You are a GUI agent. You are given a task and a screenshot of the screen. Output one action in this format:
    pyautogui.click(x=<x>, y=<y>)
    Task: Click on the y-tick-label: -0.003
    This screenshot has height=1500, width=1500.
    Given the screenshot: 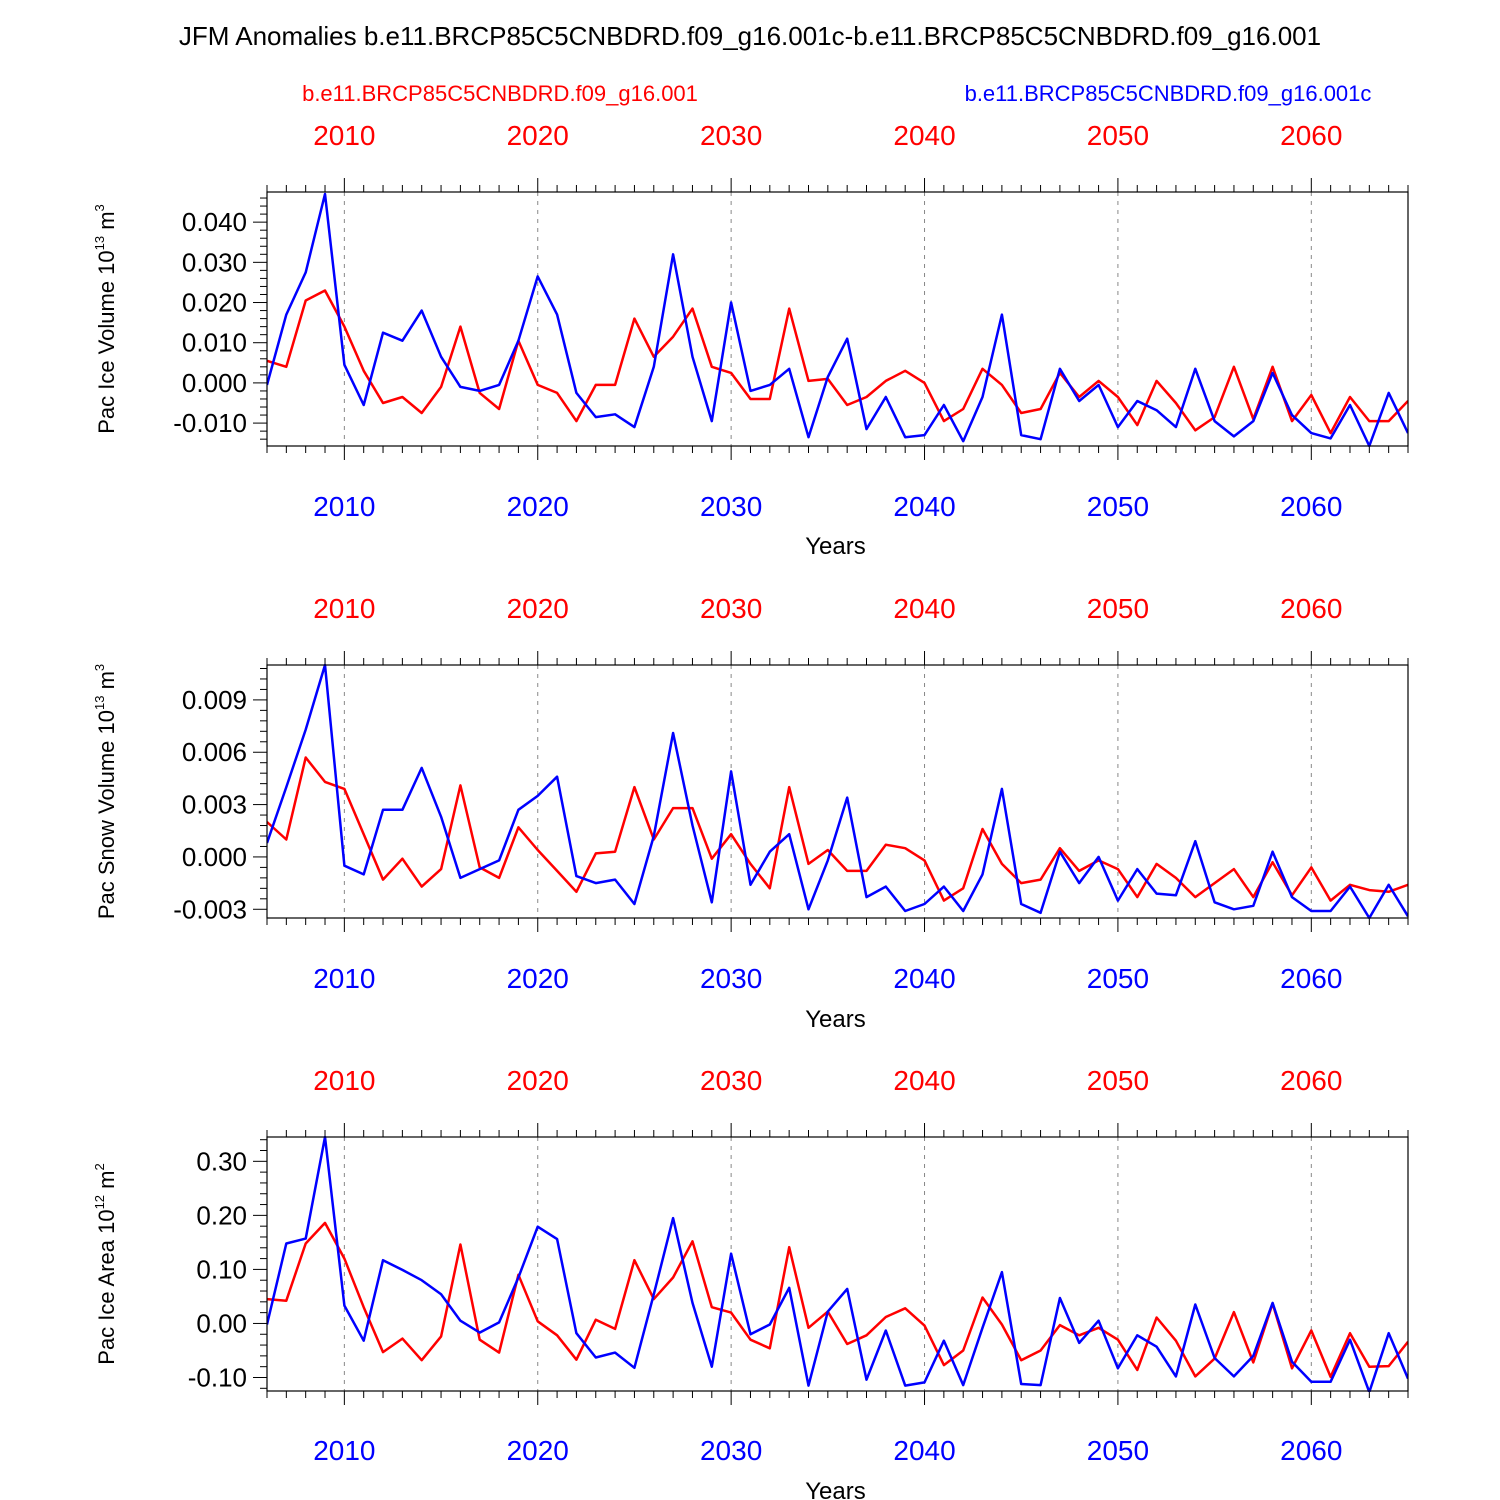 What is the action you would take?
    pyautogui.click(x=210, y=909)
    